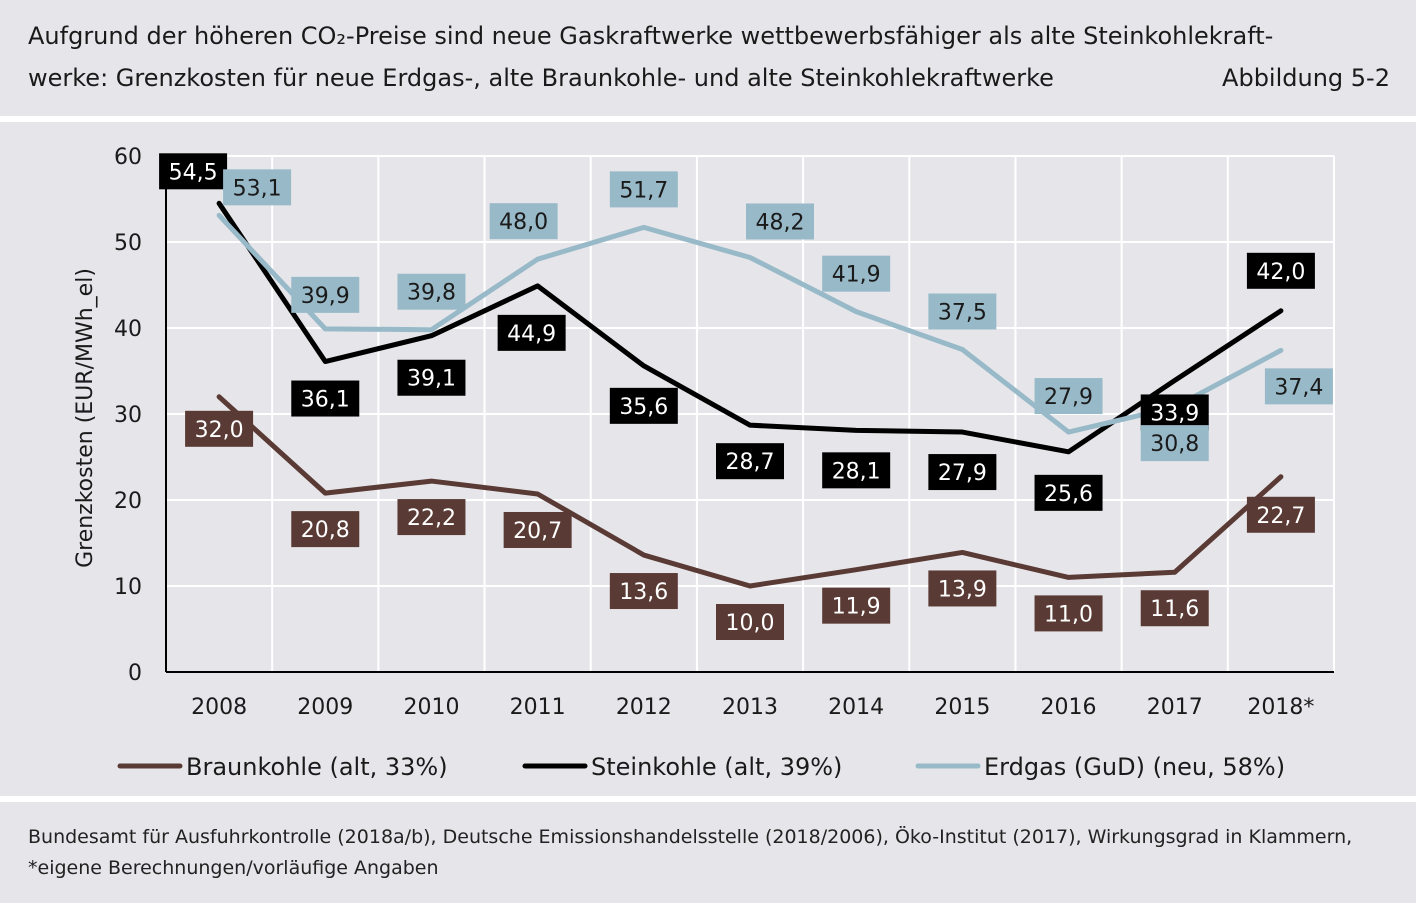 Image resolution: width=1416 pixels, height=903 pixels. What do you see at coordinates (1175, 707) in the screenshot?
I see `x-tick-label: 2017` at bounding box center [1175, 707].